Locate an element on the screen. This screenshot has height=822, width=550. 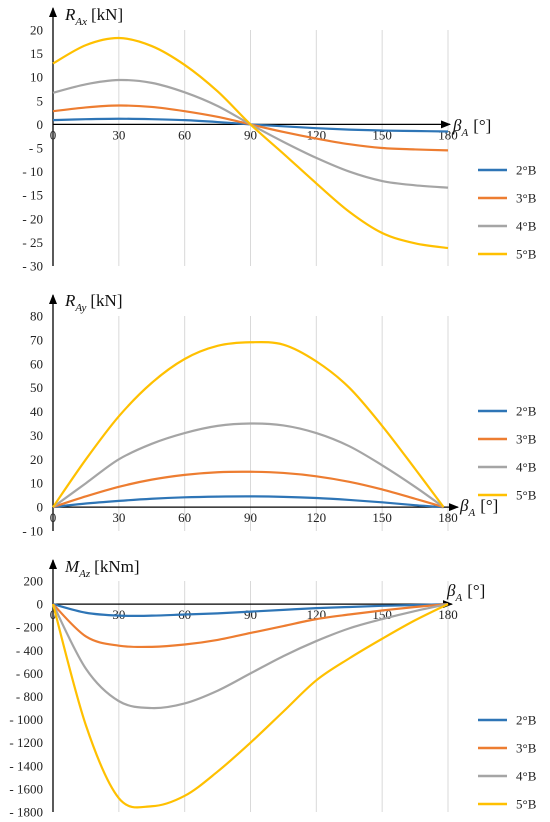
y-tick-label: 30 is located at coordinates (36, 435).